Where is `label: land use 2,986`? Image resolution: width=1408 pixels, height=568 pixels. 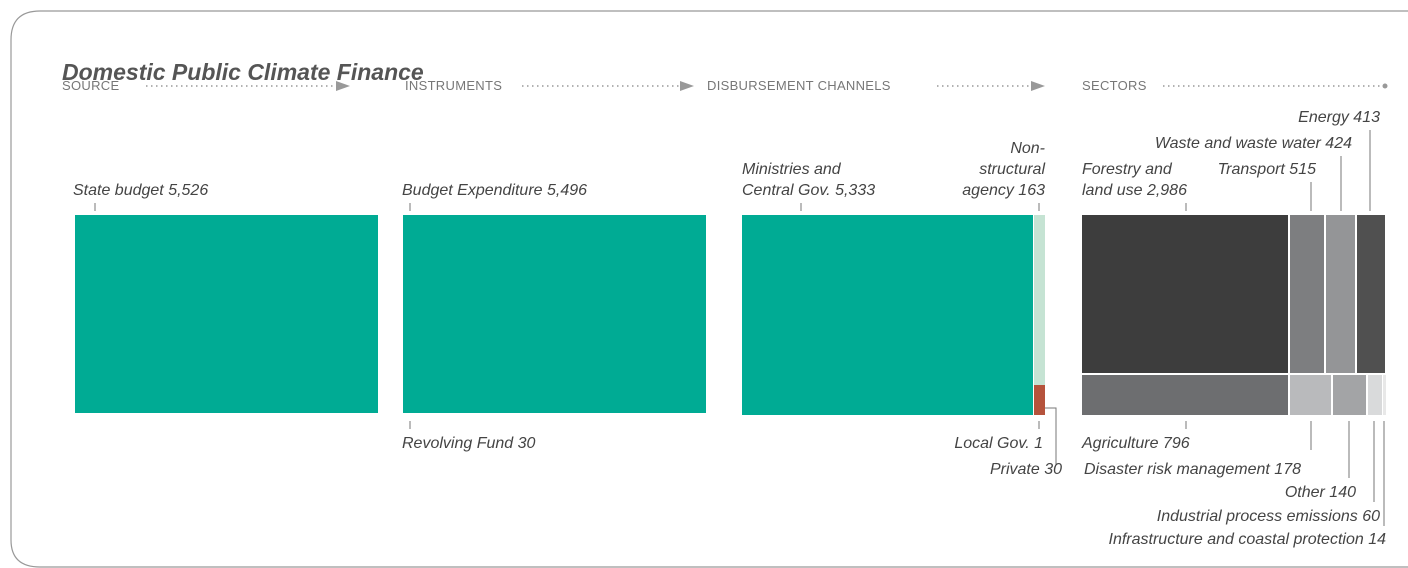
label: land use 2,986 is located at coordinates (1134, 190).